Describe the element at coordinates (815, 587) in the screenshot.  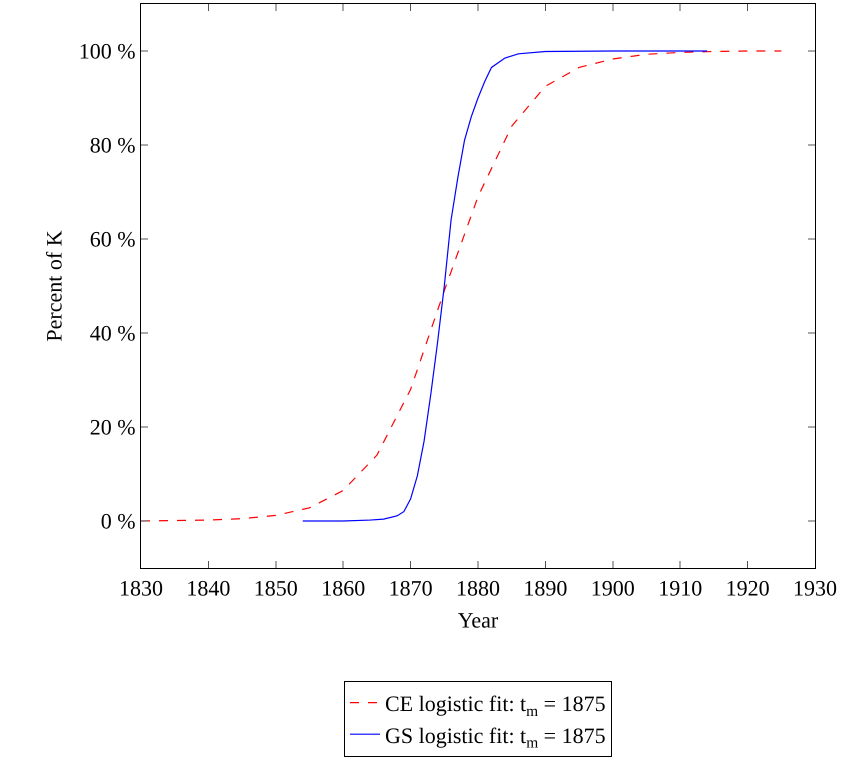
I see `x-tick-label: 1930` at that location.